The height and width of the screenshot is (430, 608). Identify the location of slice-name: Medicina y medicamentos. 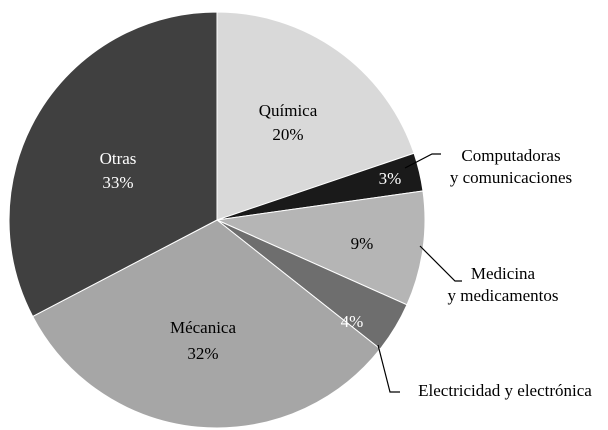
(503, 284).